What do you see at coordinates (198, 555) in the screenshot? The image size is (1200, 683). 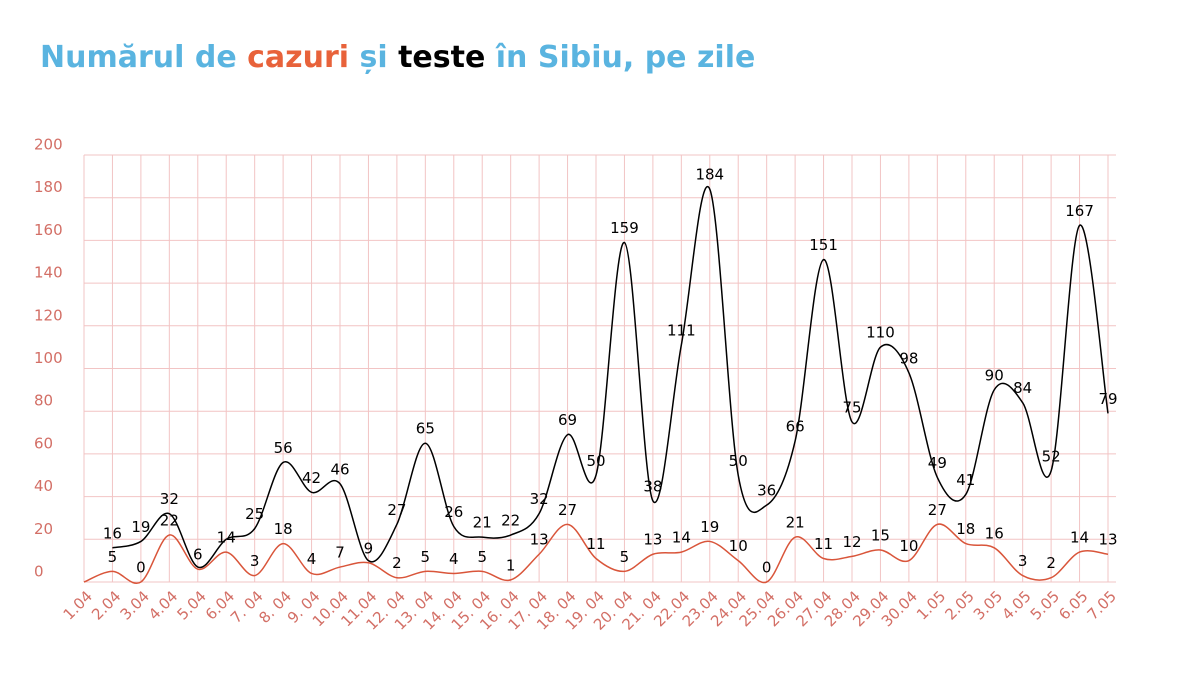 I see `value-label: 6` at bounding box center [198, 555].